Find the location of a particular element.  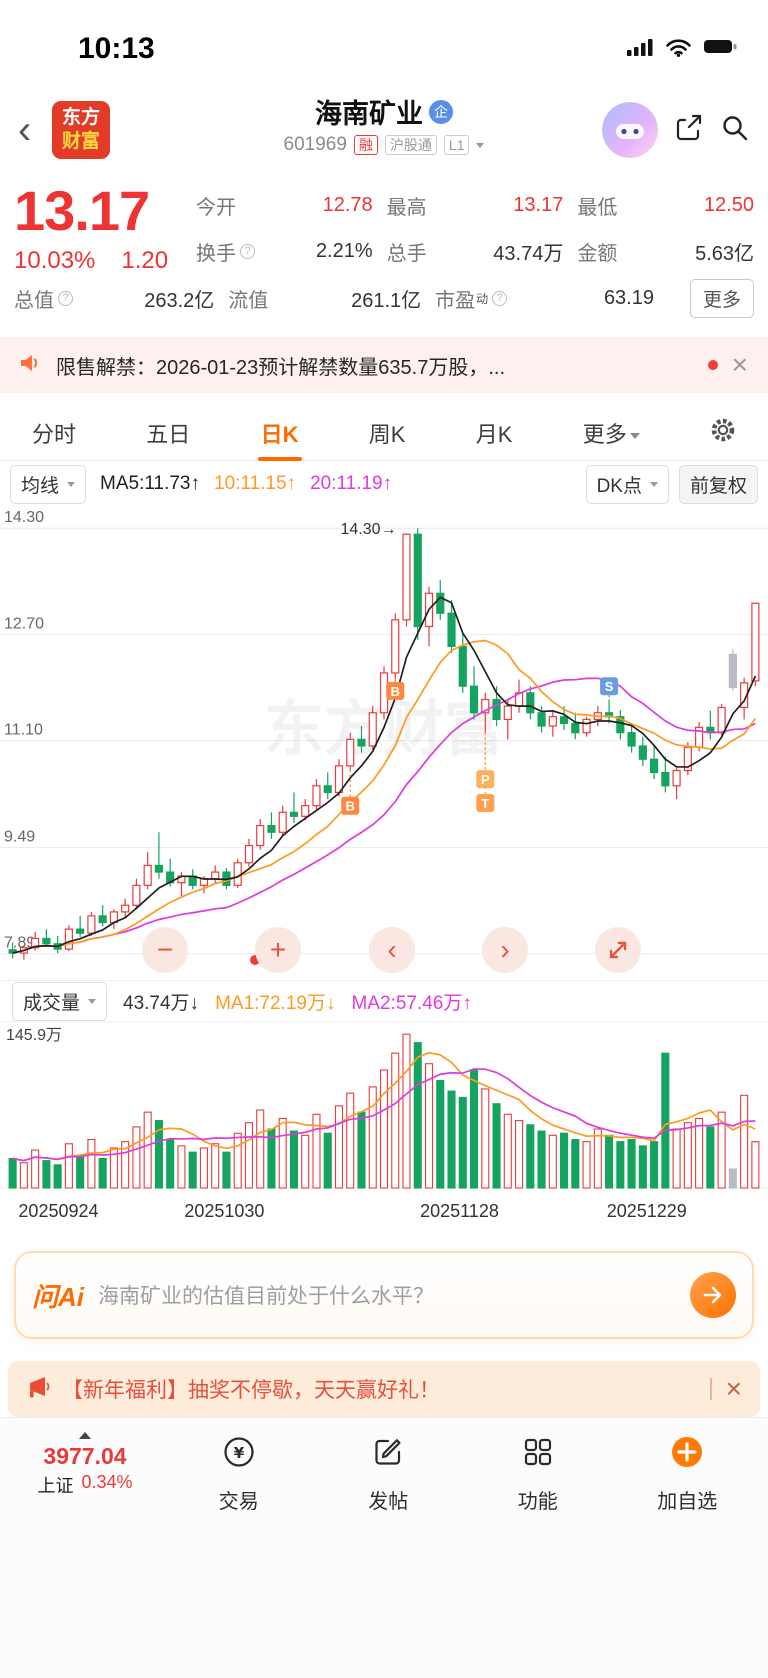

status-time: 10:13 is located at coordinates (116, 48).